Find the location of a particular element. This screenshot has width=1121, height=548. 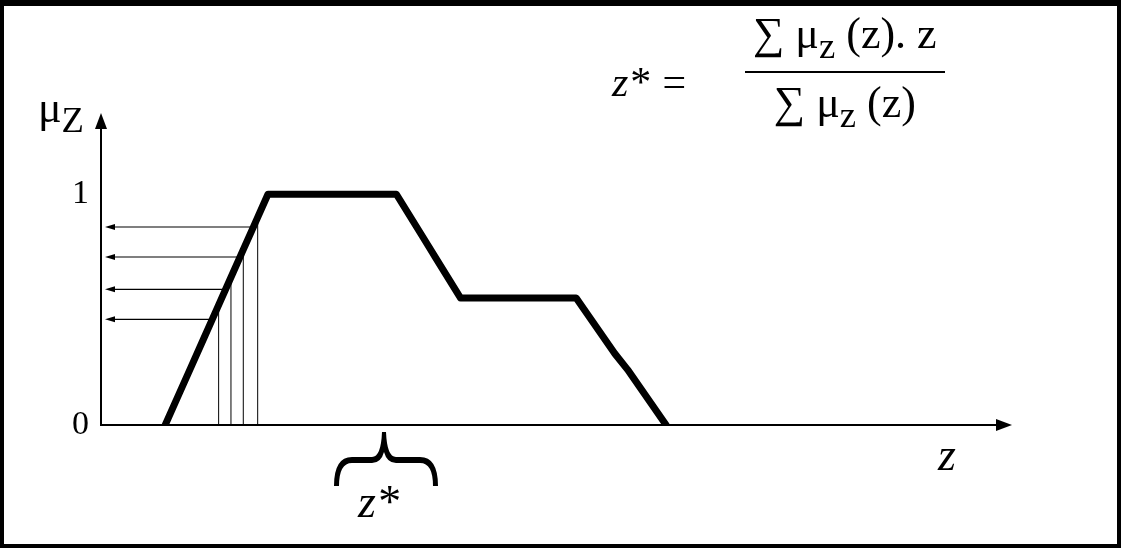

x-axis-title: z is located at coordinates (947, 454).